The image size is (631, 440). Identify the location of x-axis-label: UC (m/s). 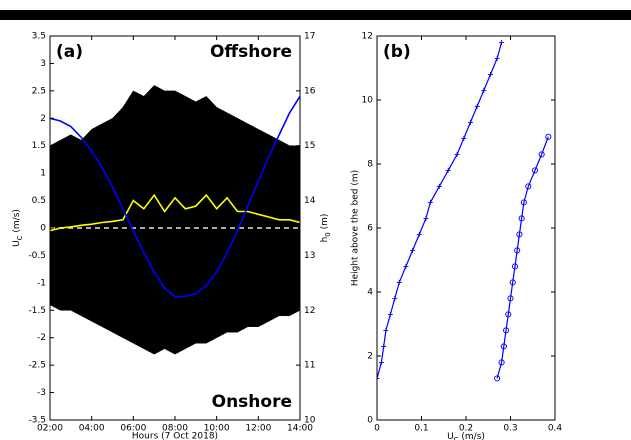
(466, 436).